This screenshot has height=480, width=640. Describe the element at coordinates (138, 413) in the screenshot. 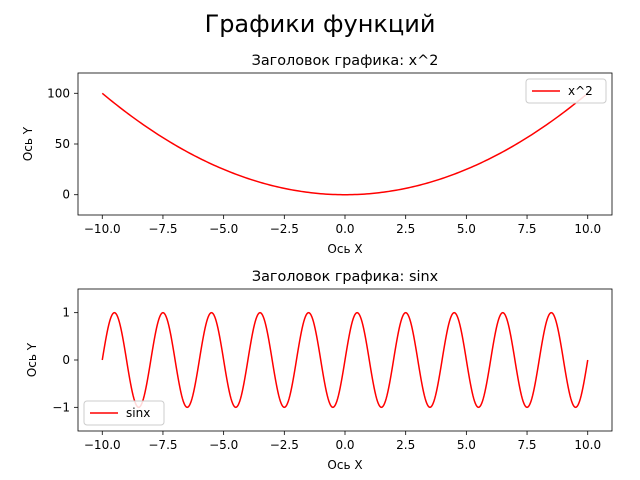

I see `legend-label: sinx` at that location.